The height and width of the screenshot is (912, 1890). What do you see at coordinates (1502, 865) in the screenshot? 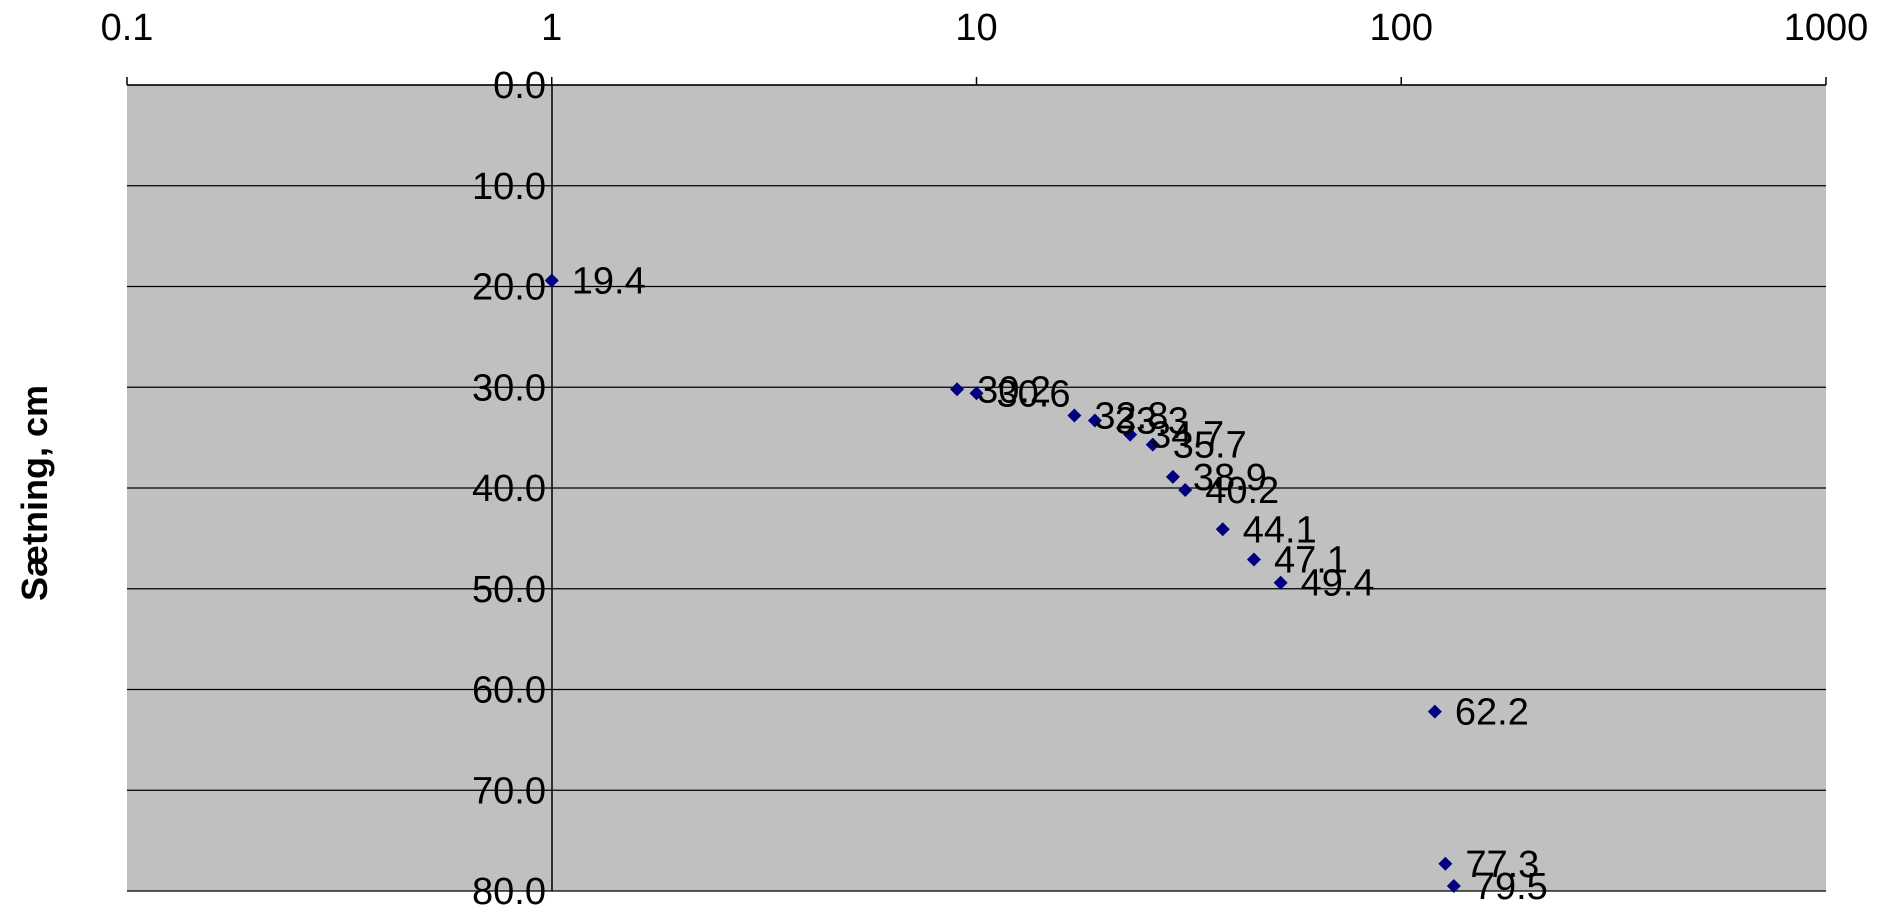
I see `data-label: 77.3` at bounding box center [1502, 865].